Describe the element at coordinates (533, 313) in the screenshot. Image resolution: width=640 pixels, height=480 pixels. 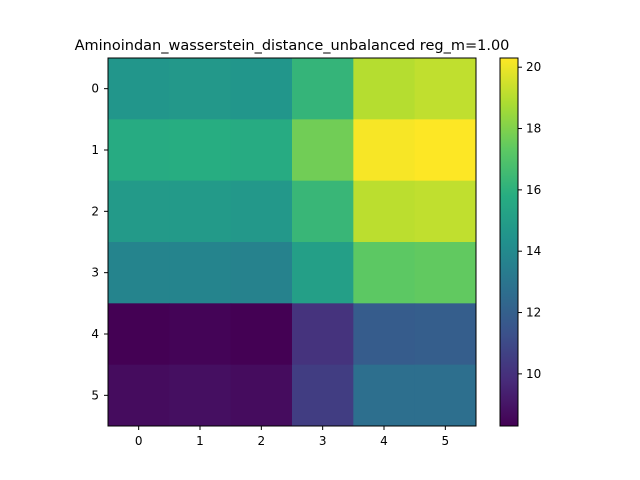
I see `colorbar-tick-label: 12` at that location.